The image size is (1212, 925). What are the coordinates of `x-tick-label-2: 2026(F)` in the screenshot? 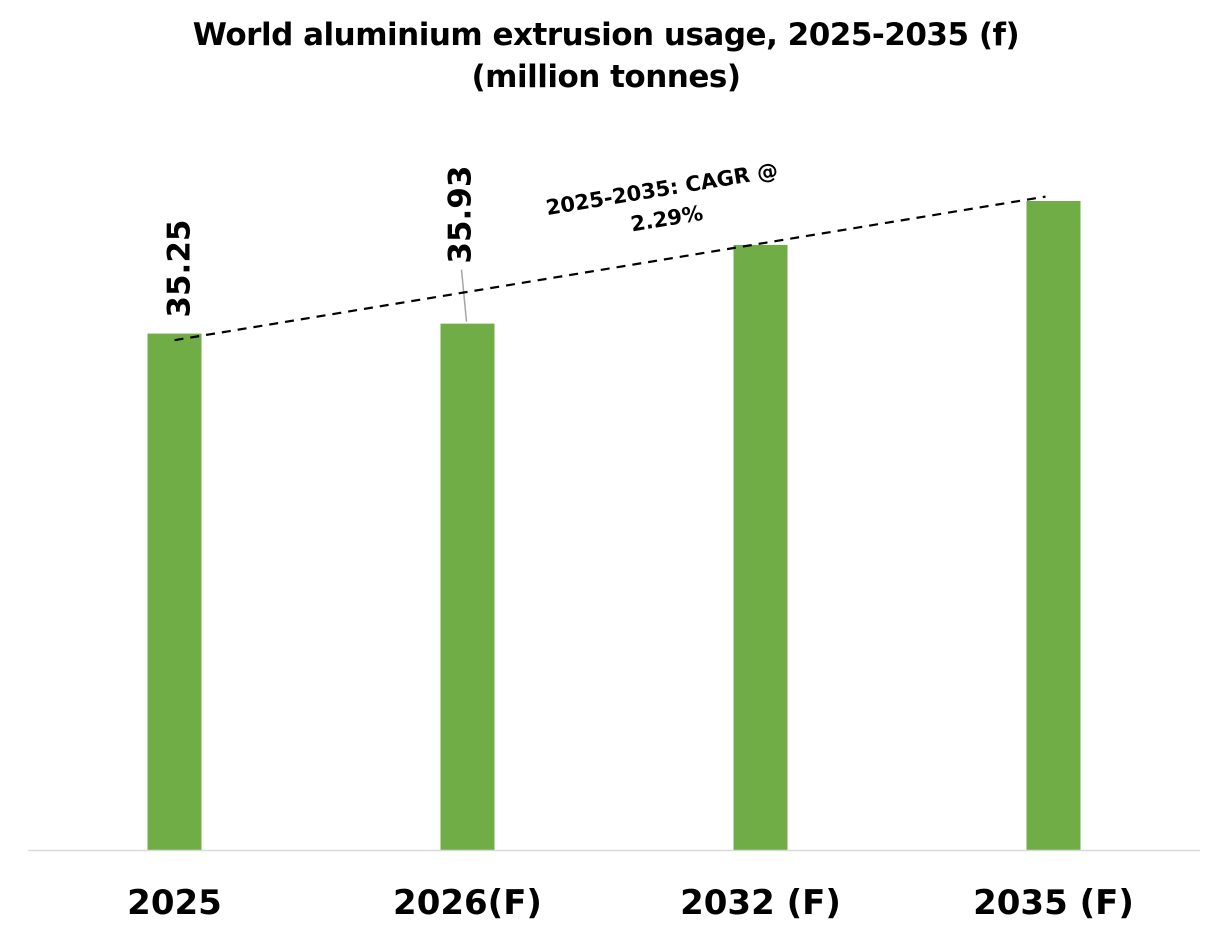 It's located at (467, 903).